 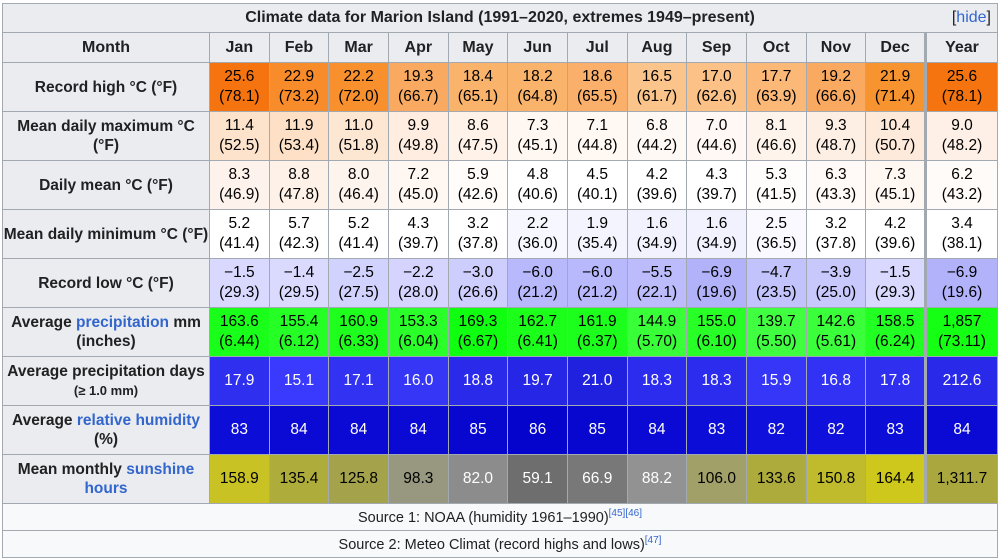 What do you see at coordinates (418, 87) in the screenshot?
I see `data-cell: 19.3 (66.7)` at bounding box center [418, 87].